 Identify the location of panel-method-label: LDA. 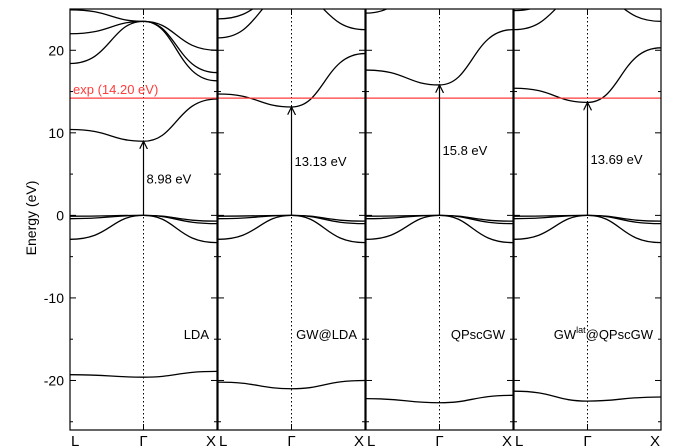
(197, 334).